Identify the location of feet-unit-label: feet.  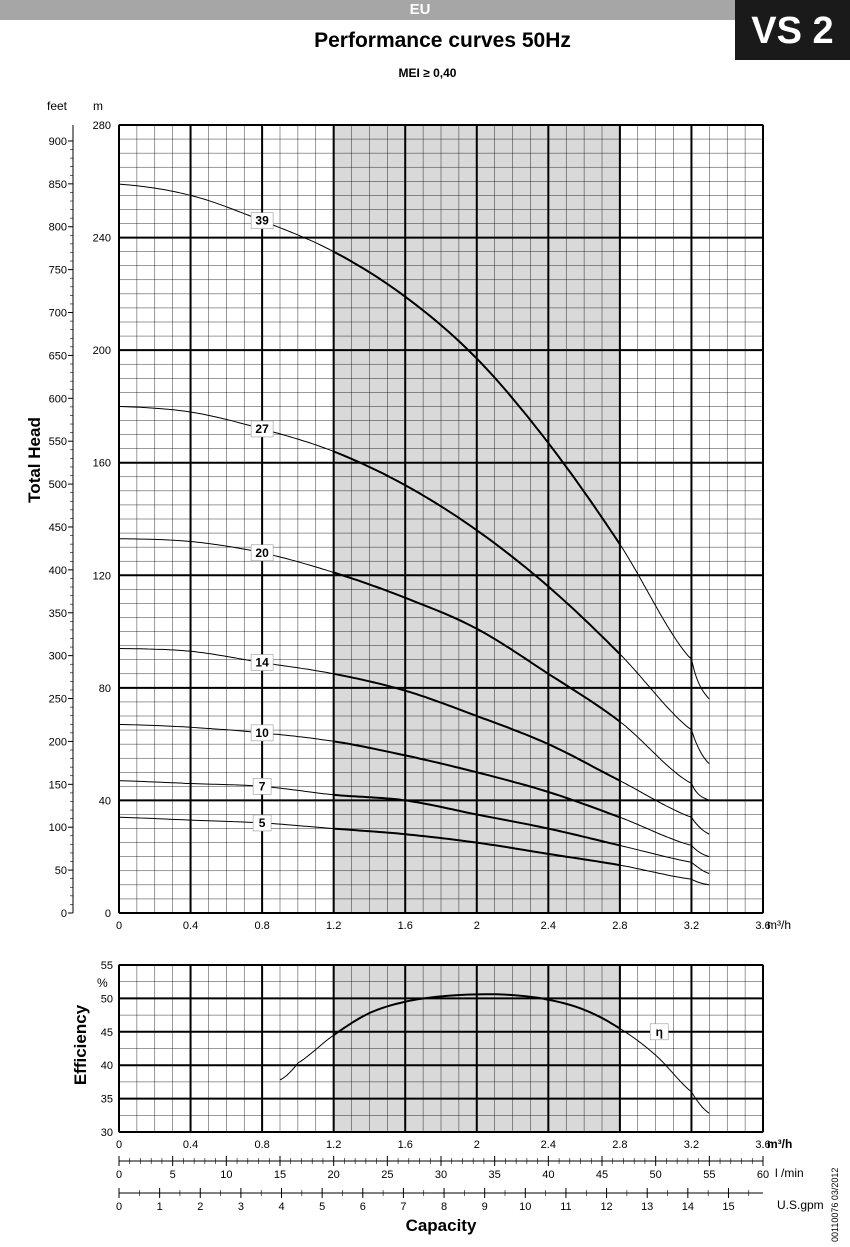
(57, 106).